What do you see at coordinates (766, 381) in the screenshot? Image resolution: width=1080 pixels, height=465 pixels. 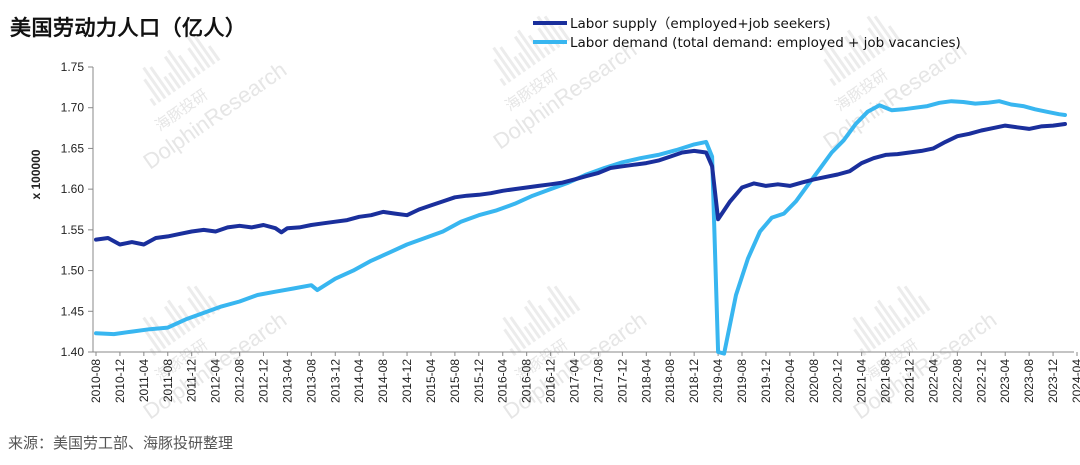 I see `x-tick-label: 2019-12` at bounding box center [766, 381].